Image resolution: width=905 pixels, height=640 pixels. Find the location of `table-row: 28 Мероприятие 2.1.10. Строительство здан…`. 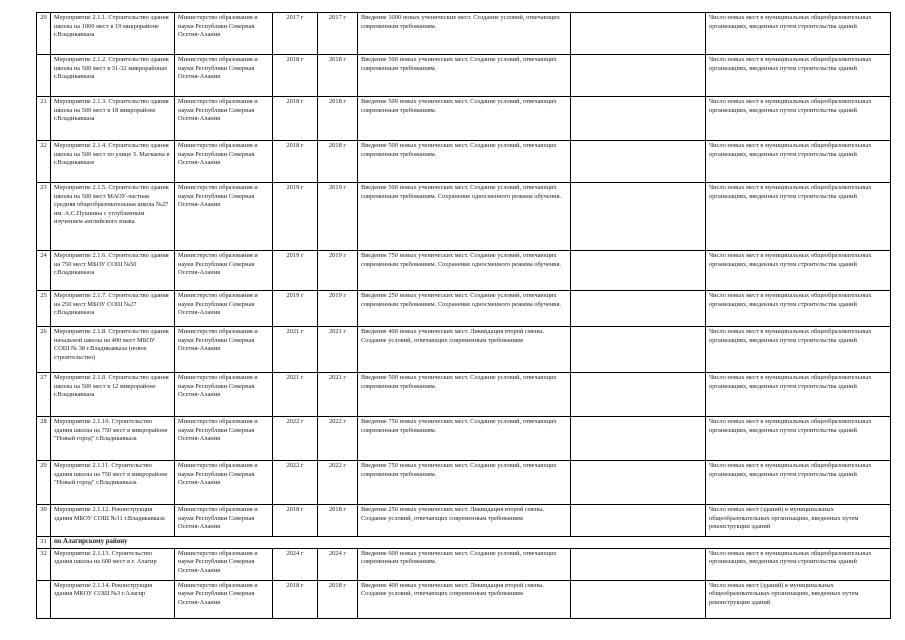

table-row: 28 Мероприятие 2.1.10. Строительство здан… is located at coordinates (463, 438).